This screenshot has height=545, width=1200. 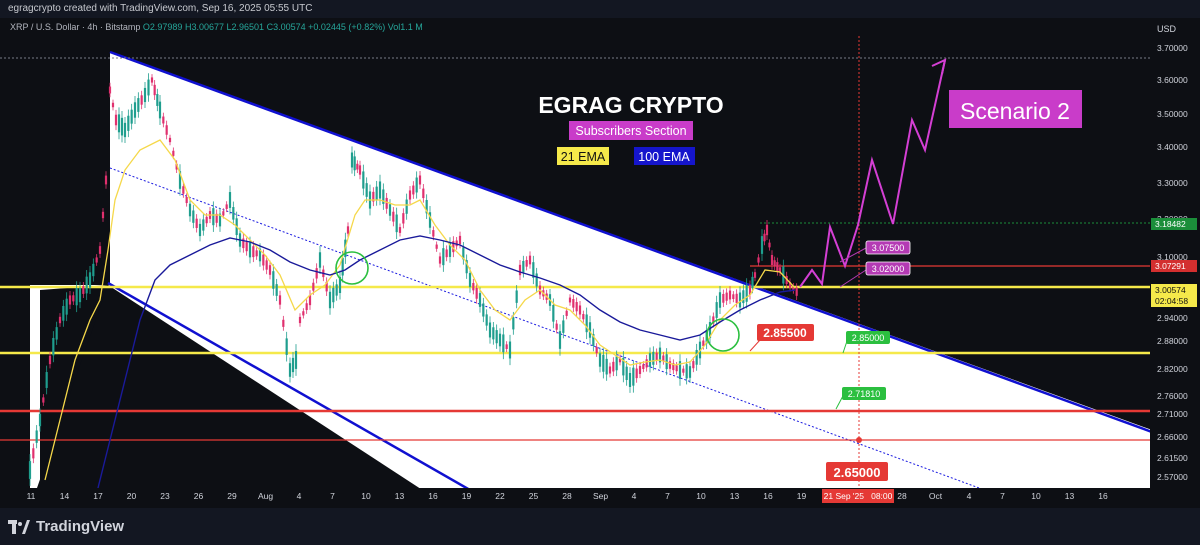 What do you see at coordinates (31, 496) in the screenshot?
I see `x-tick-label: 11` at bounding box center [31, 496].